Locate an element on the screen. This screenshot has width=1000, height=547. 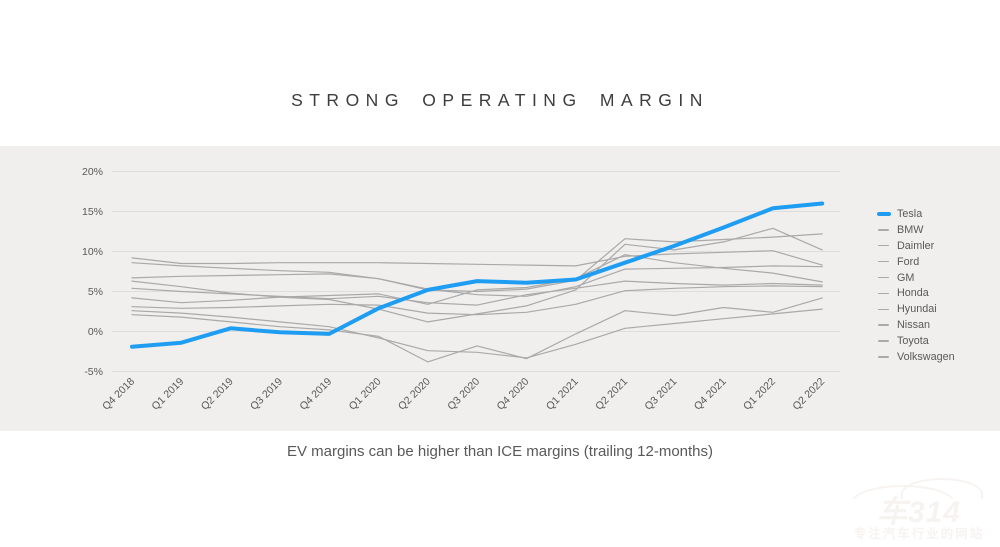
page-title: STRONG OPERATING MARGIN is located at coordinates (500, 100).